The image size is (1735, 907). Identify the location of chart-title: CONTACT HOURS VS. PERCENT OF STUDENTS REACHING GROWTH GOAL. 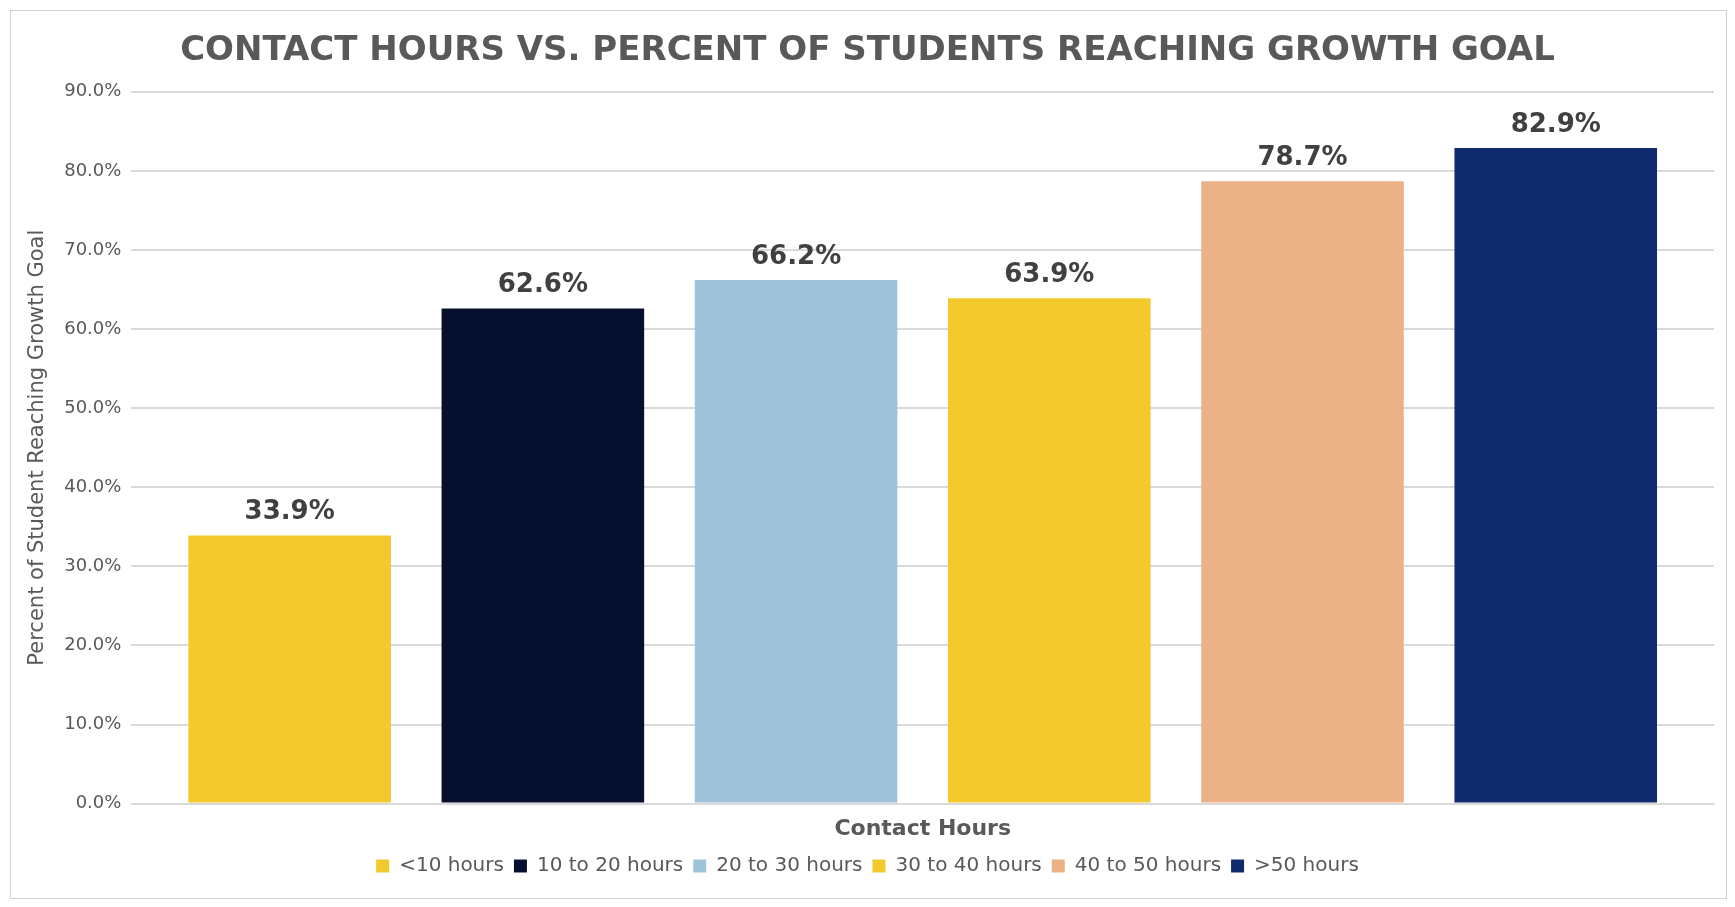
(867, 48).